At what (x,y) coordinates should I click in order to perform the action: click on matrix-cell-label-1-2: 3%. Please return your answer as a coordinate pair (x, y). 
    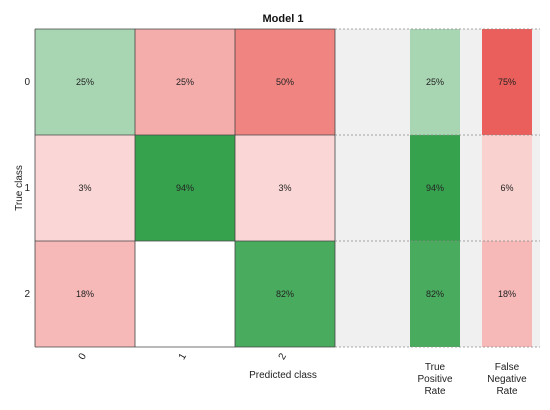
    Looking at the image, I should click on (284, 188).